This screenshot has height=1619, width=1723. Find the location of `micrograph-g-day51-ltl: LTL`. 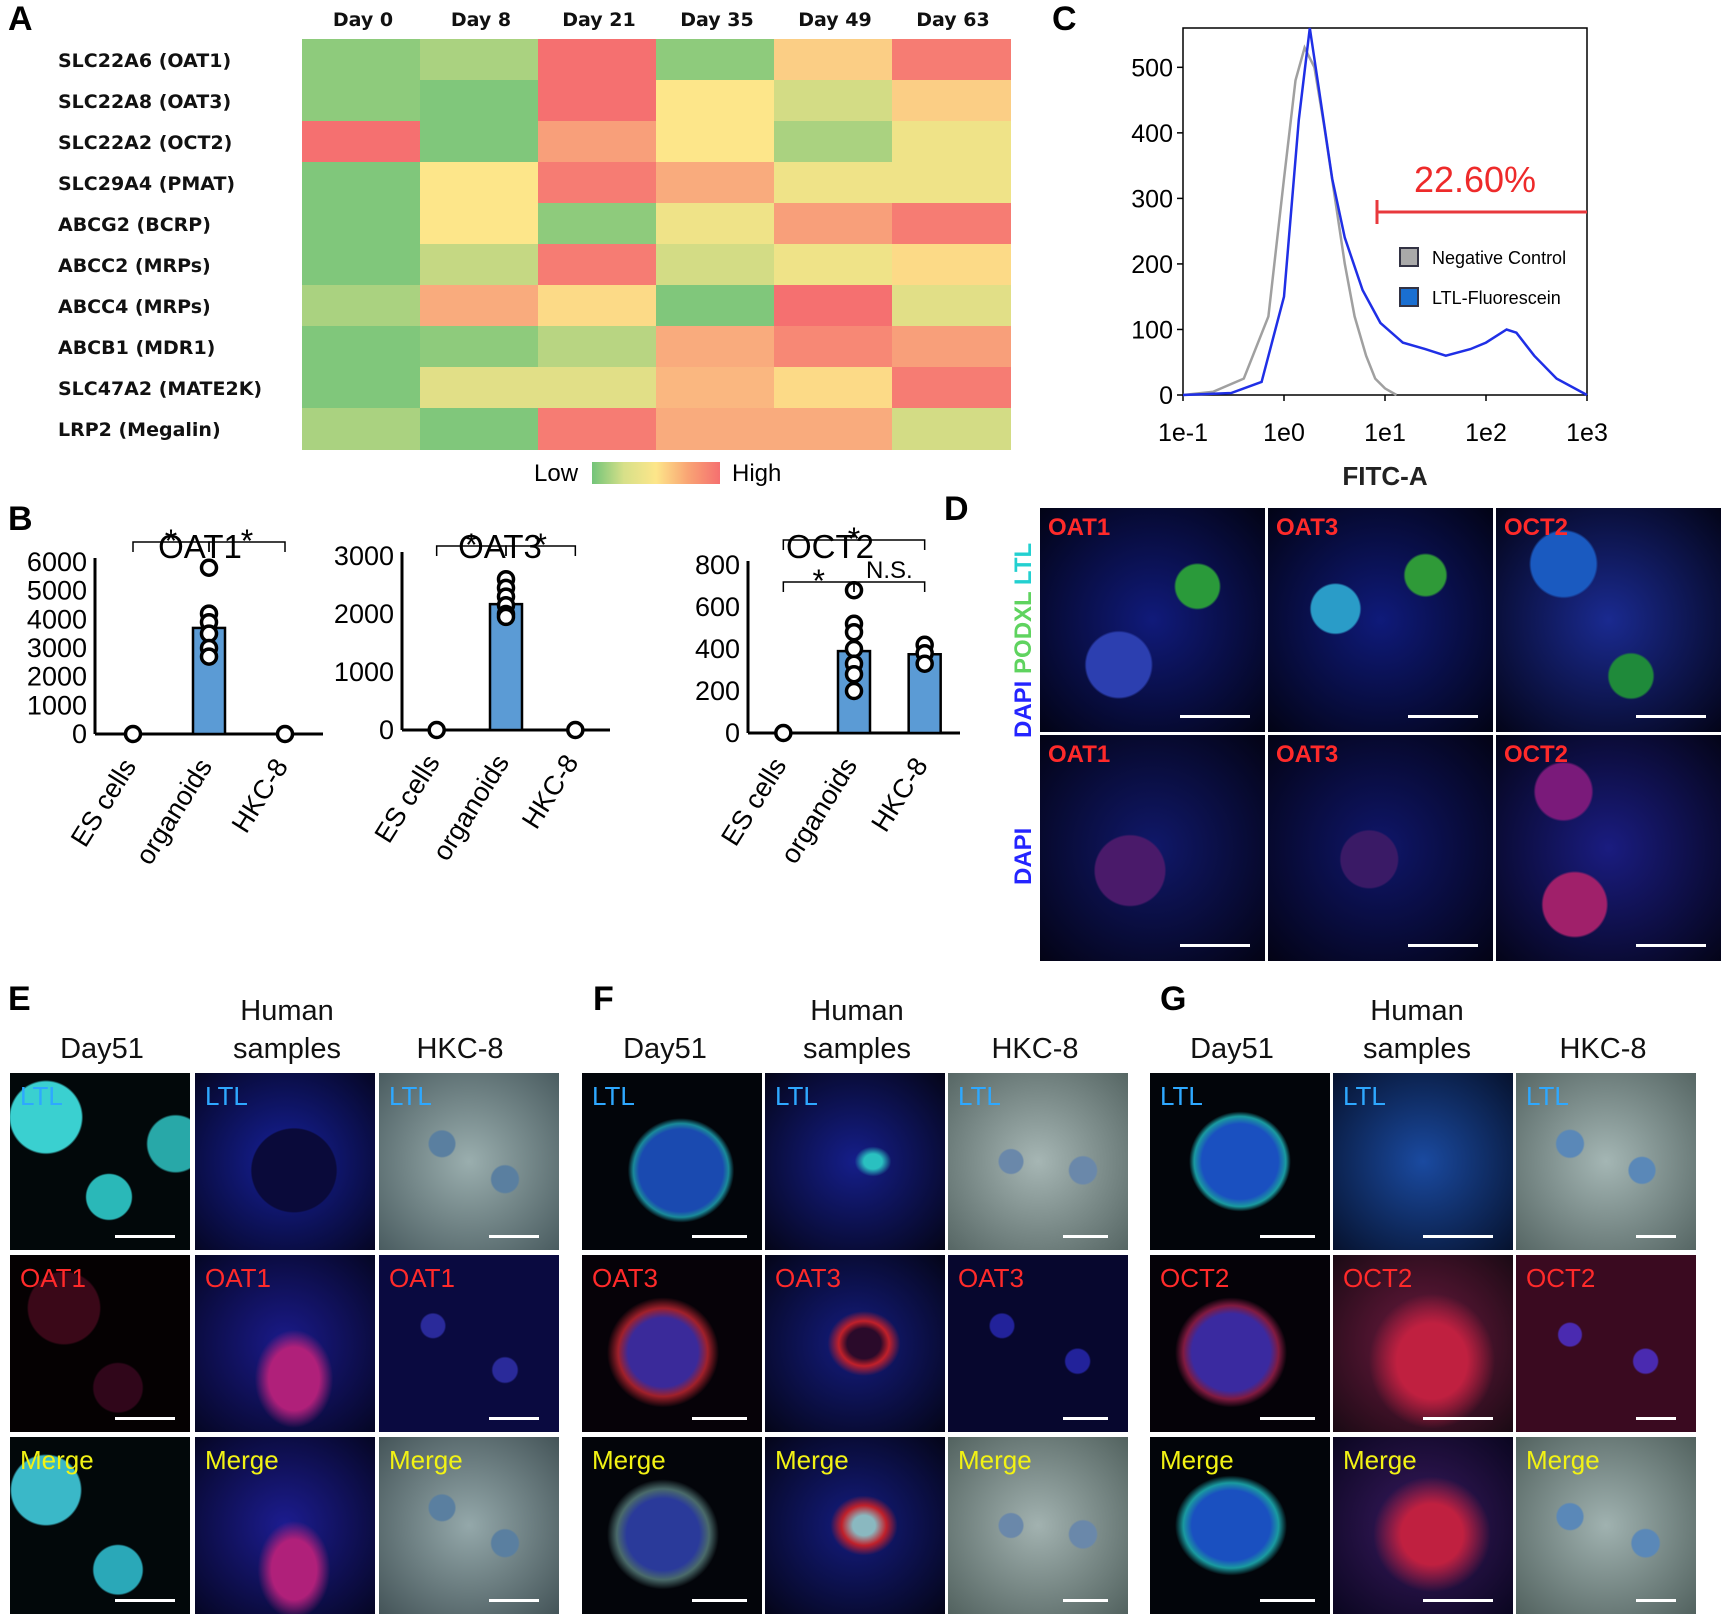

micrograph-g-day51-ltl: LTL is located at coordinates (1240, 1161).